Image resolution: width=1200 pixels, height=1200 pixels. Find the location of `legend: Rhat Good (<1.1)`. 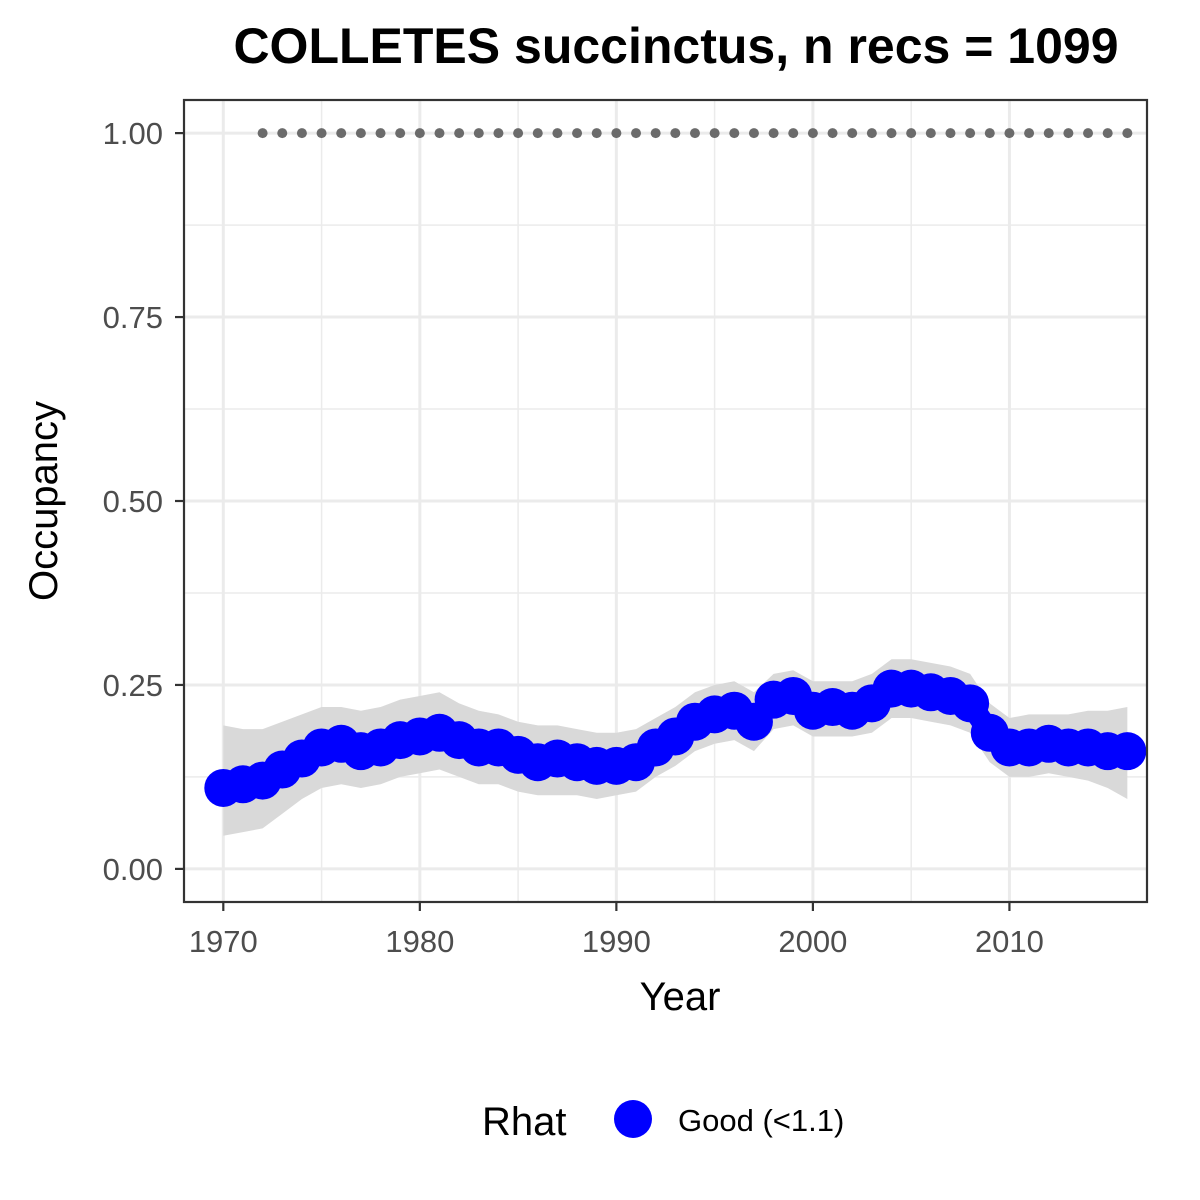

legend: Rhat Good (<1.1) is located at coordinates (663, 1122).